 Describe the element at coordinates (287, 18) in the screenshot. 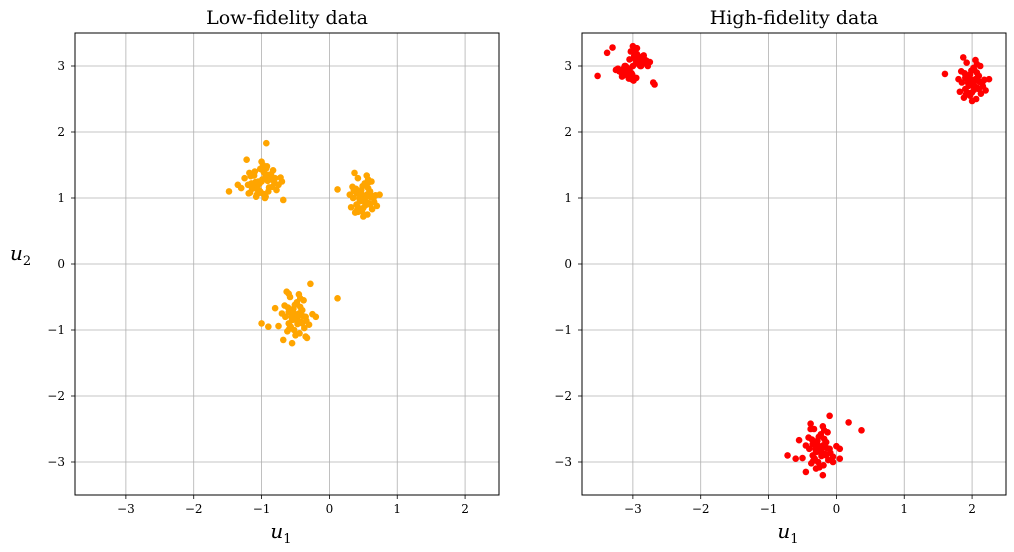

I see `chart-title: Low-fidelity data` at that location.